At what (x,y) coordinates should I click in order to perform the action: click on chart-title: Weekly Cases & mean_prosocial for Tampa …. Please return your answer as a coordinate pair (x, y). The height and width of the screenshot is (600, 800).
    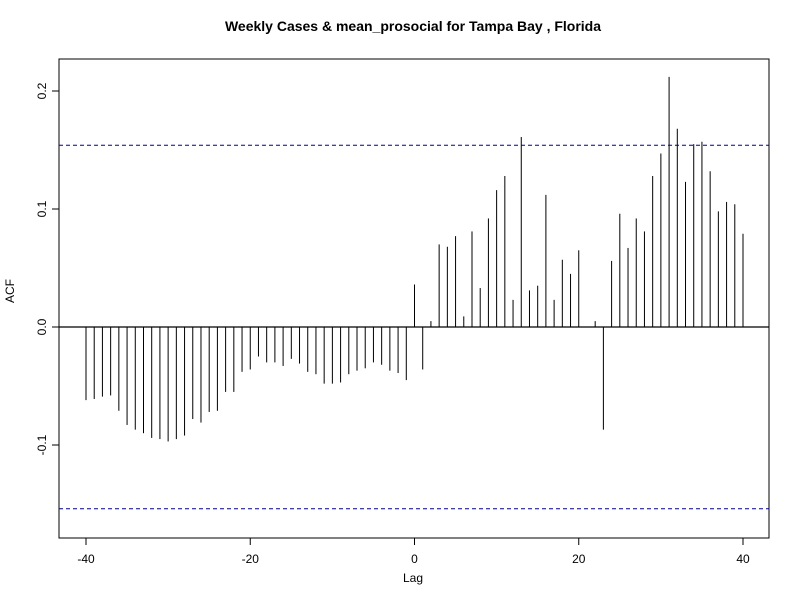
    Looking at the image, I should click on (413, 26).